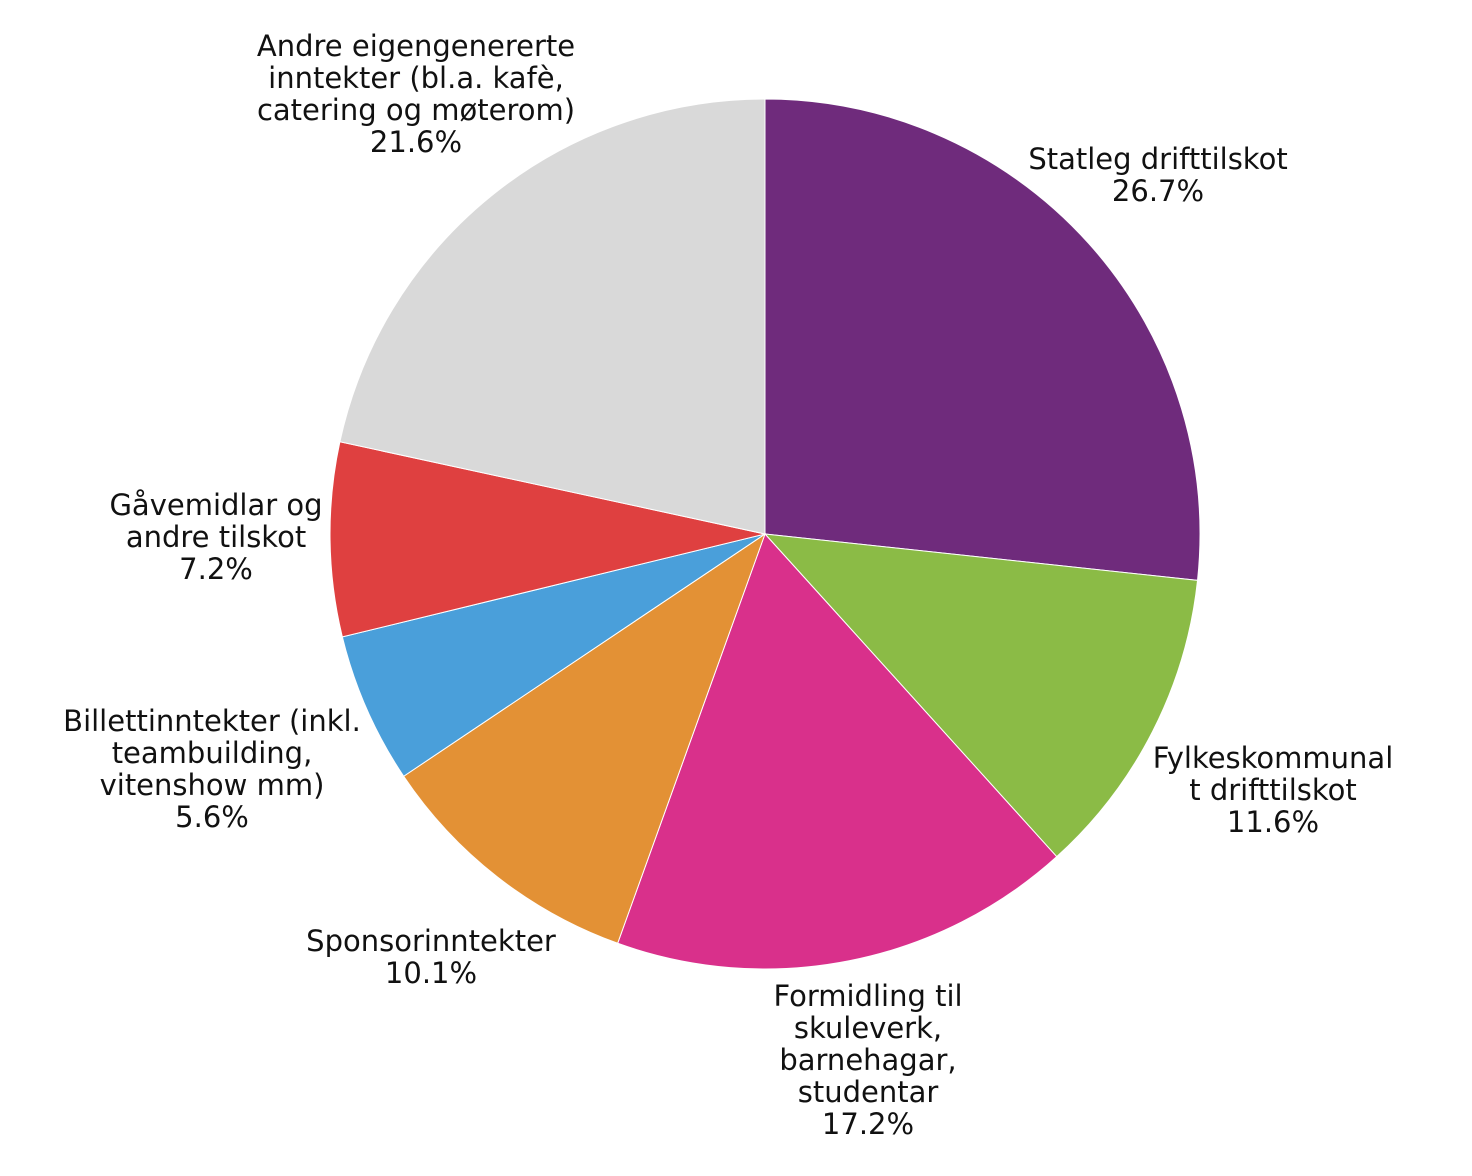  I want to click on slice-value-label: 21.6%, so click(416, 142).